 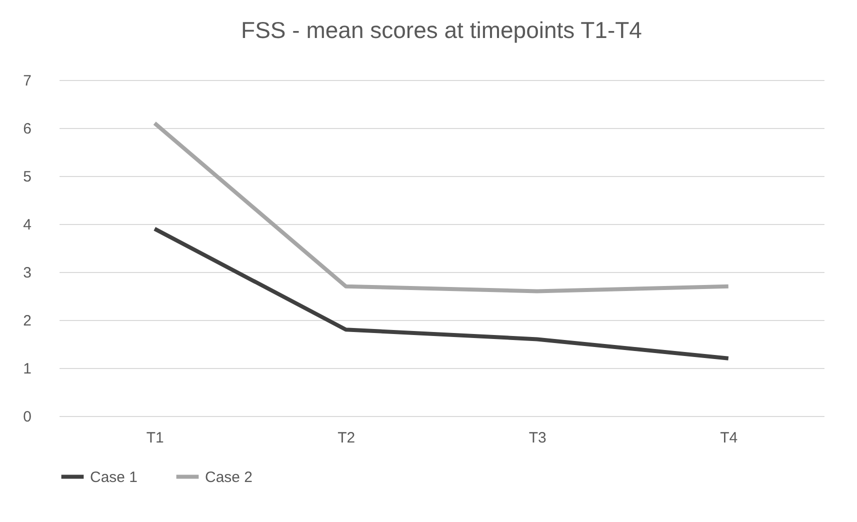 I want to click on y-tick-label: 3, so click(x=27, y=273).